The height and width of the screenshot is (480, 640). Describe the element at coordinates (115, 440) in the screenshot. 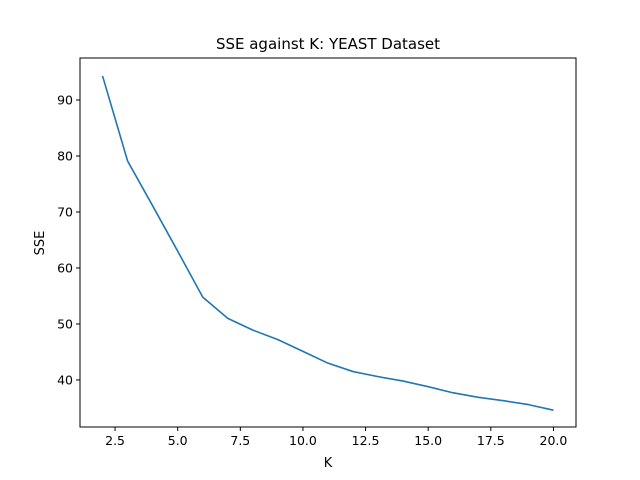

I see `x-tick-label: 2.5` at that location.